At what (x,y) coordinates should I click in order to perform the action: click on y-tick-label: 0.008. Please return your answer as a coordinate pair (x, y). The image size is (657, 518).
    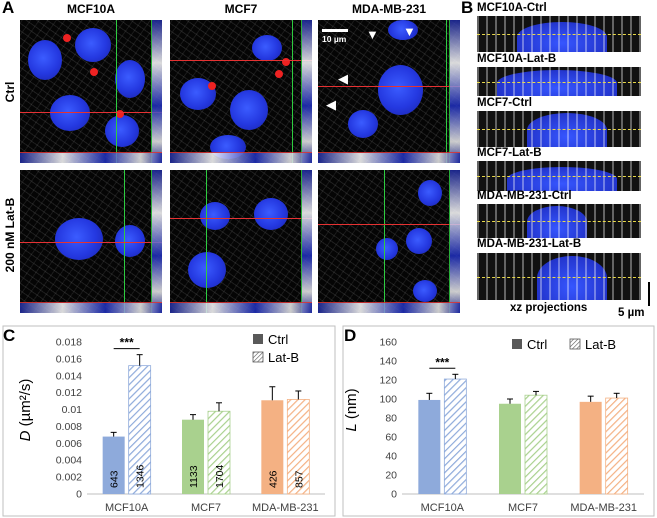
    Looking at the image, I should click on (69, 427).